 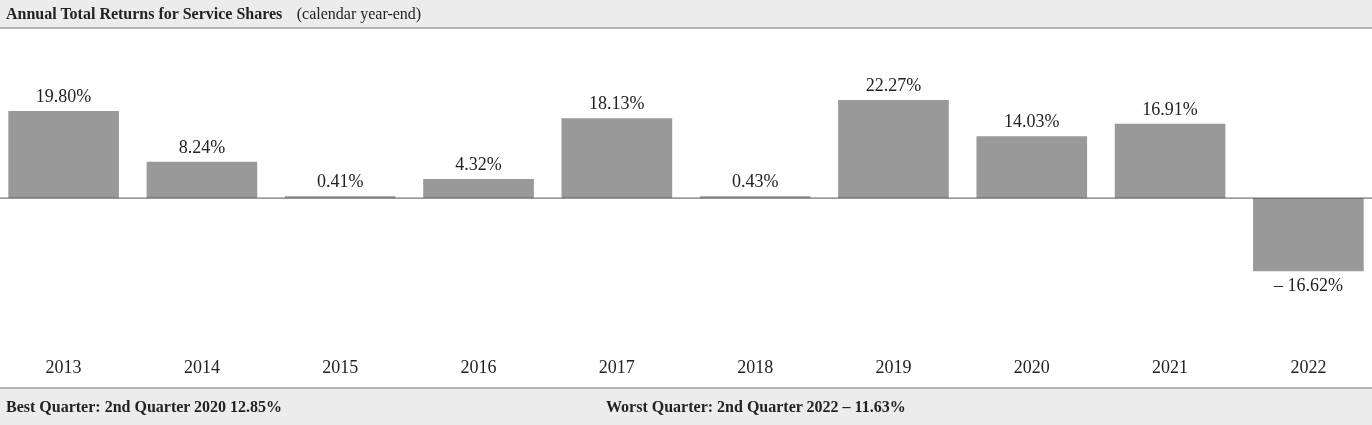 What do you see at coordinates (359, 14) in the screenshot?
I see `chart-subtitle: (calendar year-end)` at bounding box center [359, 14].